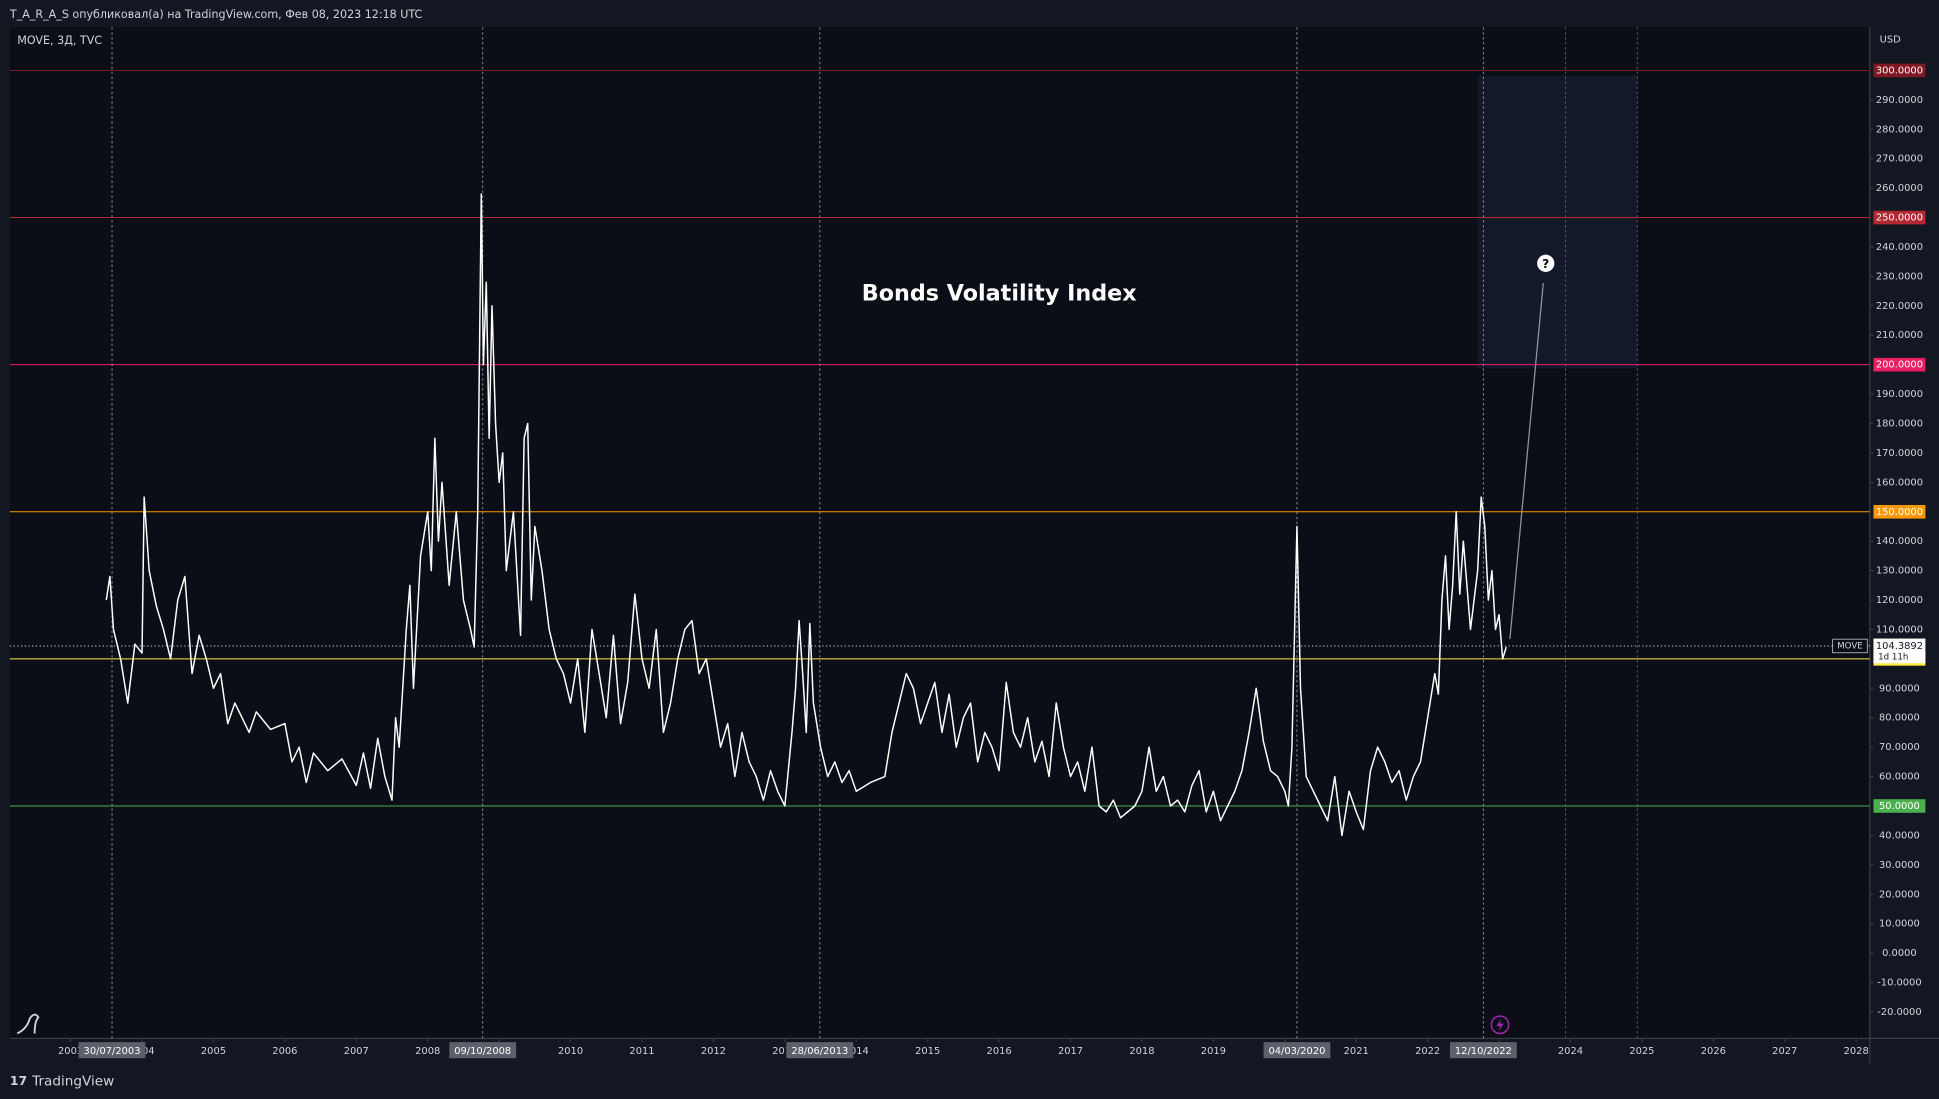  I want to click on marker-label: 09/10/2008, so click(482, 1051).